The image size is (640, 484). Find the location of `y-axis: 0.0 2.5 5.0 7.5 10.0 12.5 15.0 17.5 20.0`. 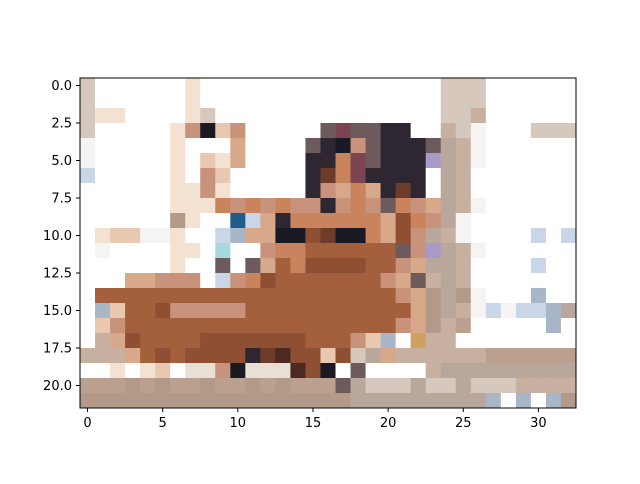

y-axis: 0.0 2.5 5.0 7.5 10.0 12.5 15.0 17.5 20.0 is located at coordinates (61, 236).